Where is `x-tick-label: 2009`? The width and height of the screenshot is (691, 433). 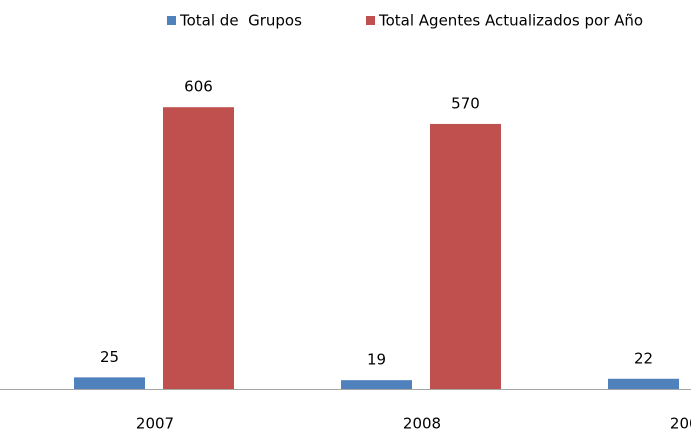 x-tick-label: 2009 is located at coordinates (680, 424).